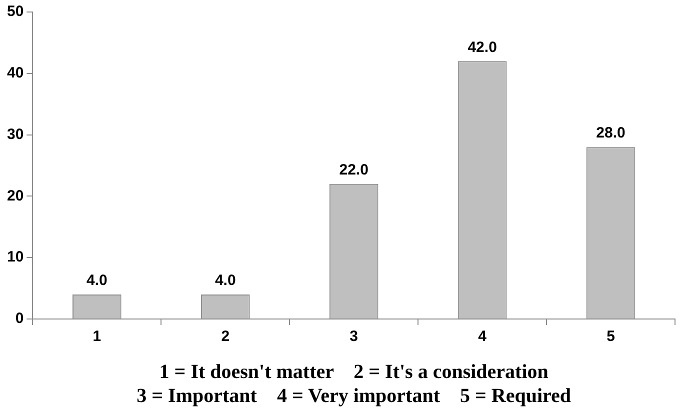 This screenshot has height=413, width=683. Describe the element at coordinates (610, 337) in the screenshot. I see `x-tick-label: 5` at that location.